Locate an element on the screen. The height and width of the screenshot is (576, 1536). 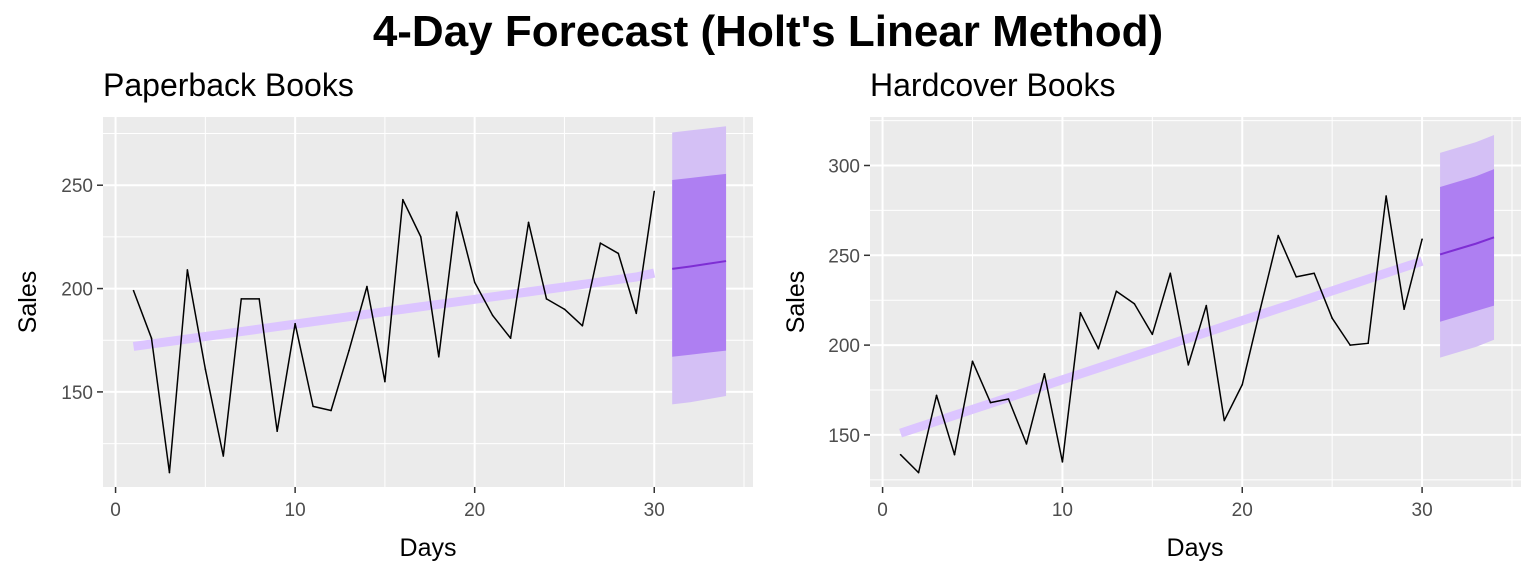
panel-title: Hardcover Books is located at coordinates (992, 85).